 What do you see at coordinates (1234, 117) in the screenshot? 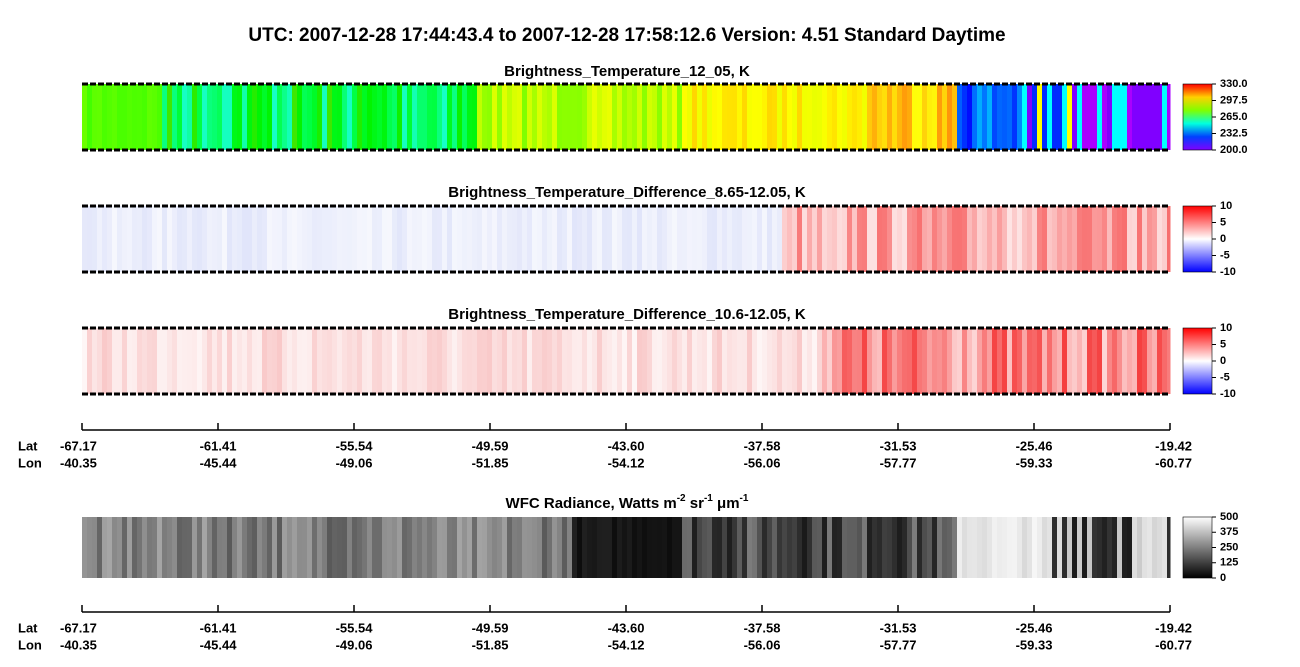
I see `colorbar-label: 265.0` at bounding box center [1234, 117].